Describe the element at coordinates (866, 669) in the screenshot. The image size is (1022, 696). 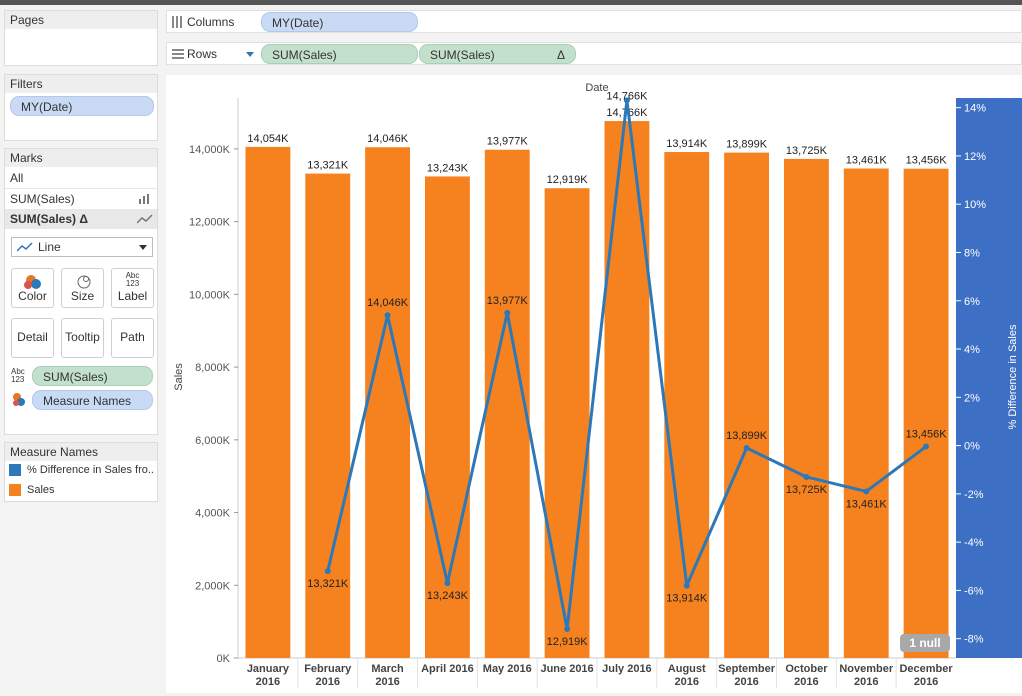
I see `x-tick-label: November` at that location.